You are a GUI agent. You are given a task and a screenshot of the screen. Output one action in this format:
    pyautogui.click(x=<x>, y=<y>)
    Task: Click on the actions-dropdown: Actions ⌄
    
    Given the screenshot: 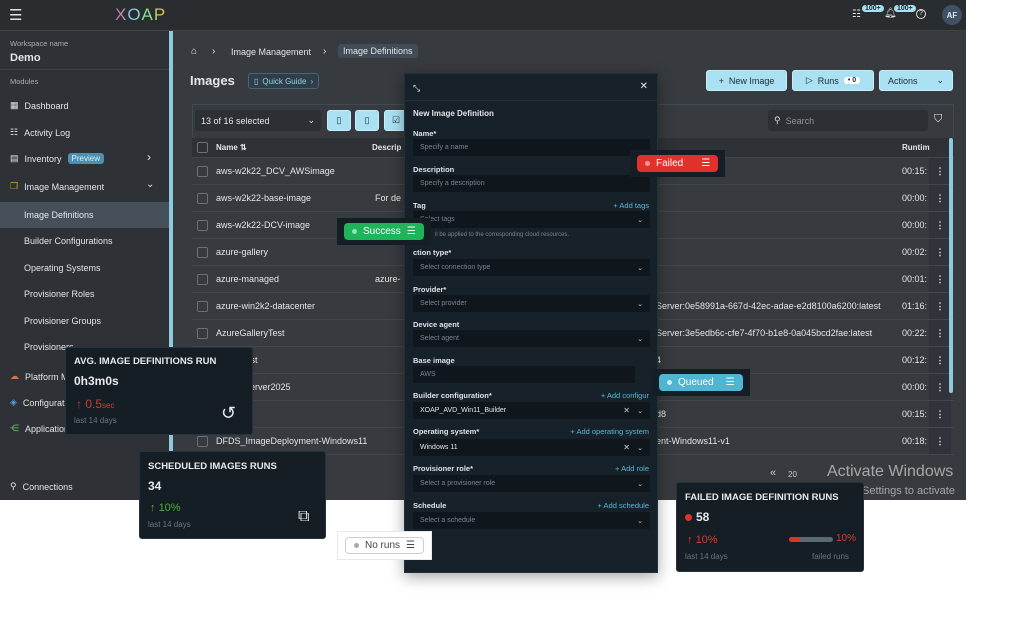 What is the action you would take?
    pyautogui.click(x=916, y=80)
    